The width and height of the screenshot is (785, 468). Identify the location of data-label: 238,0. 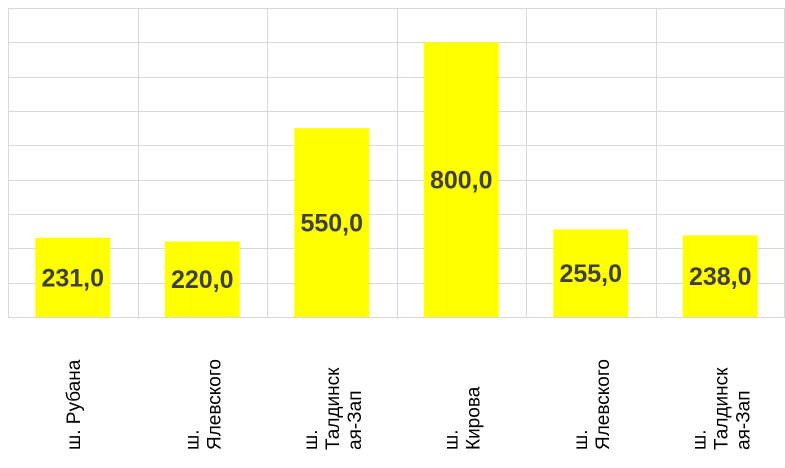
(720, 277).